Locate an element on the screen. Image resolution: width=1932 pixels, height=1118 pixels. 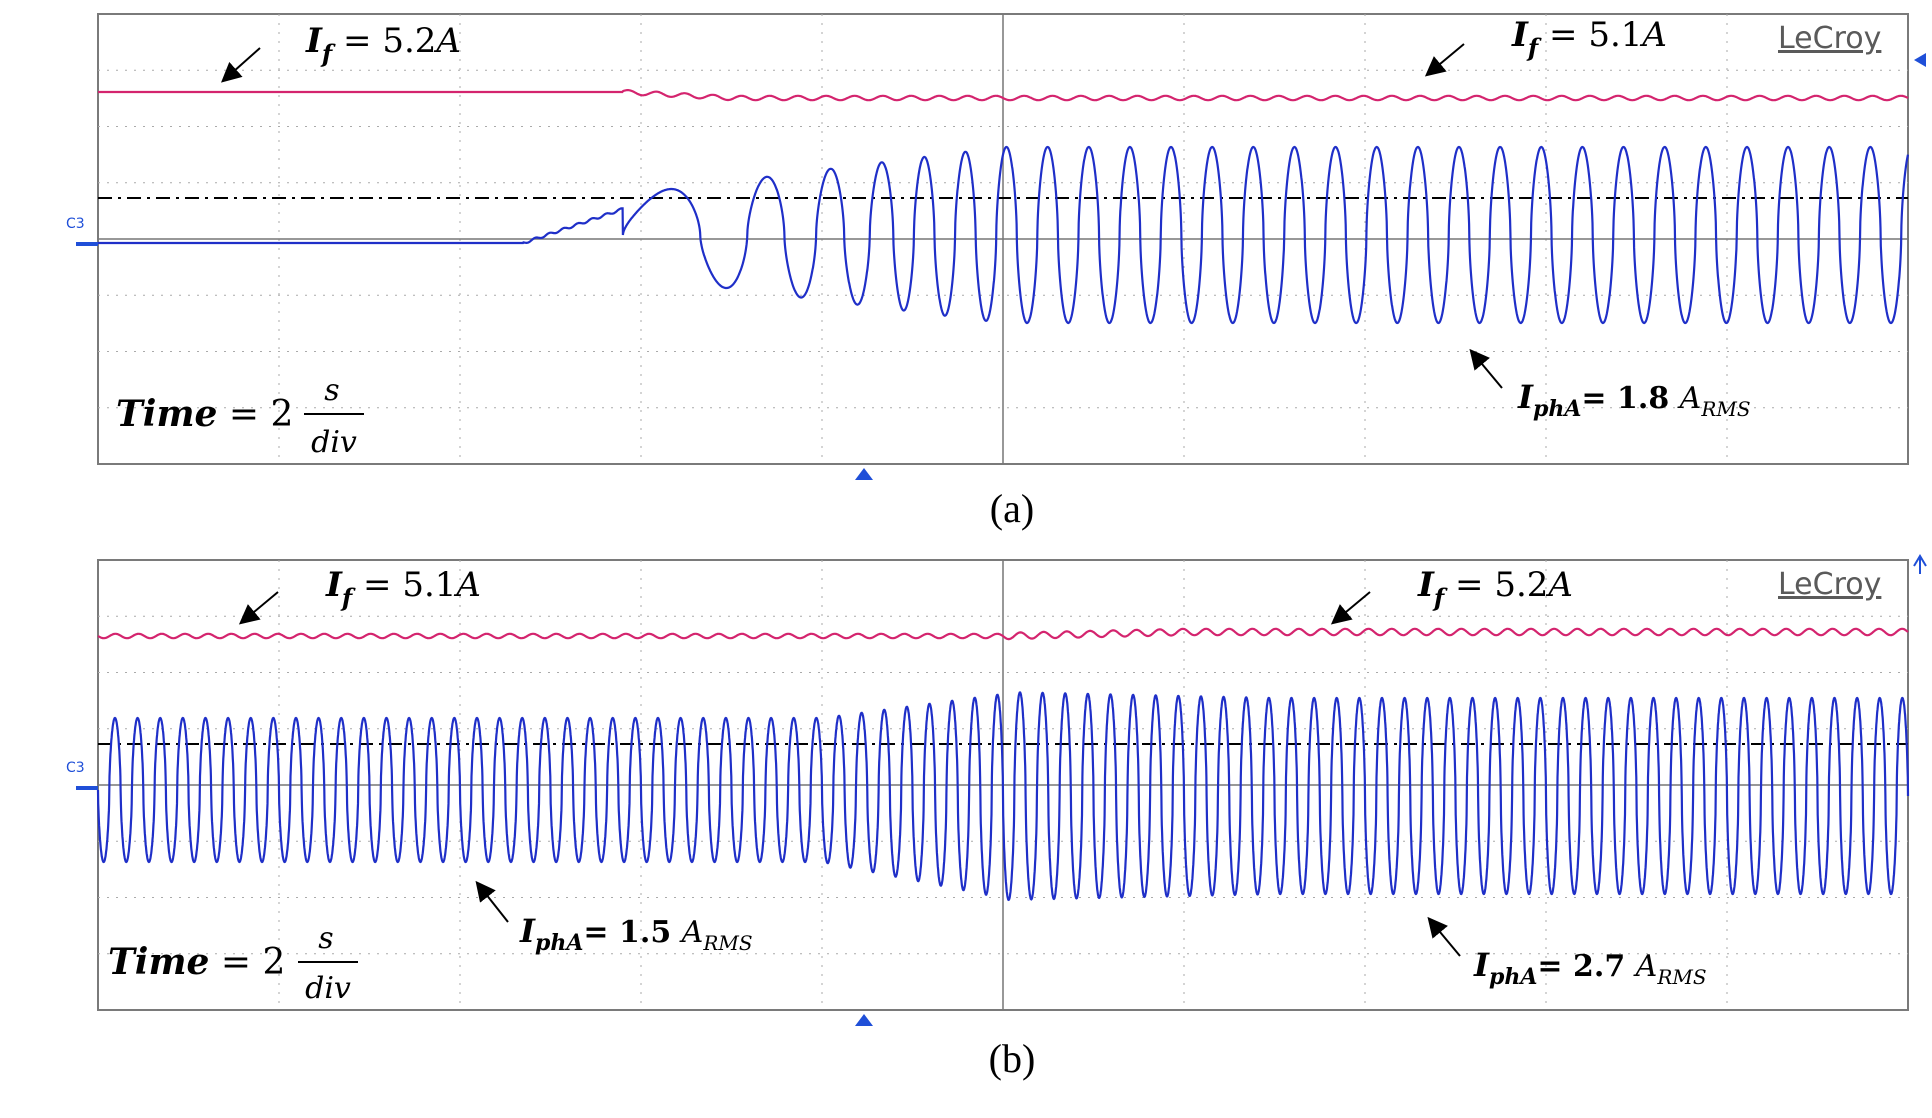
panel-a-if-trace is located at coordinates (1003, 95).